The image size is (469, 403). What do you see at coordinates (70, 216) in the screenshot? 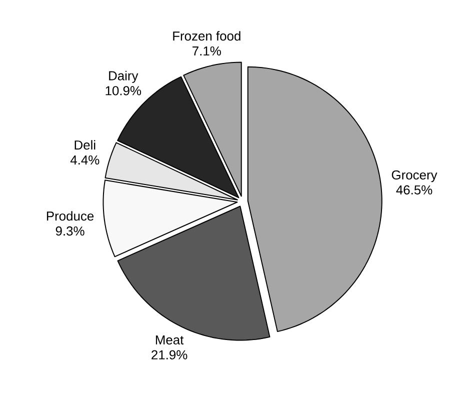
I see `slice-label: Produce` at bounding box center [70, 216].